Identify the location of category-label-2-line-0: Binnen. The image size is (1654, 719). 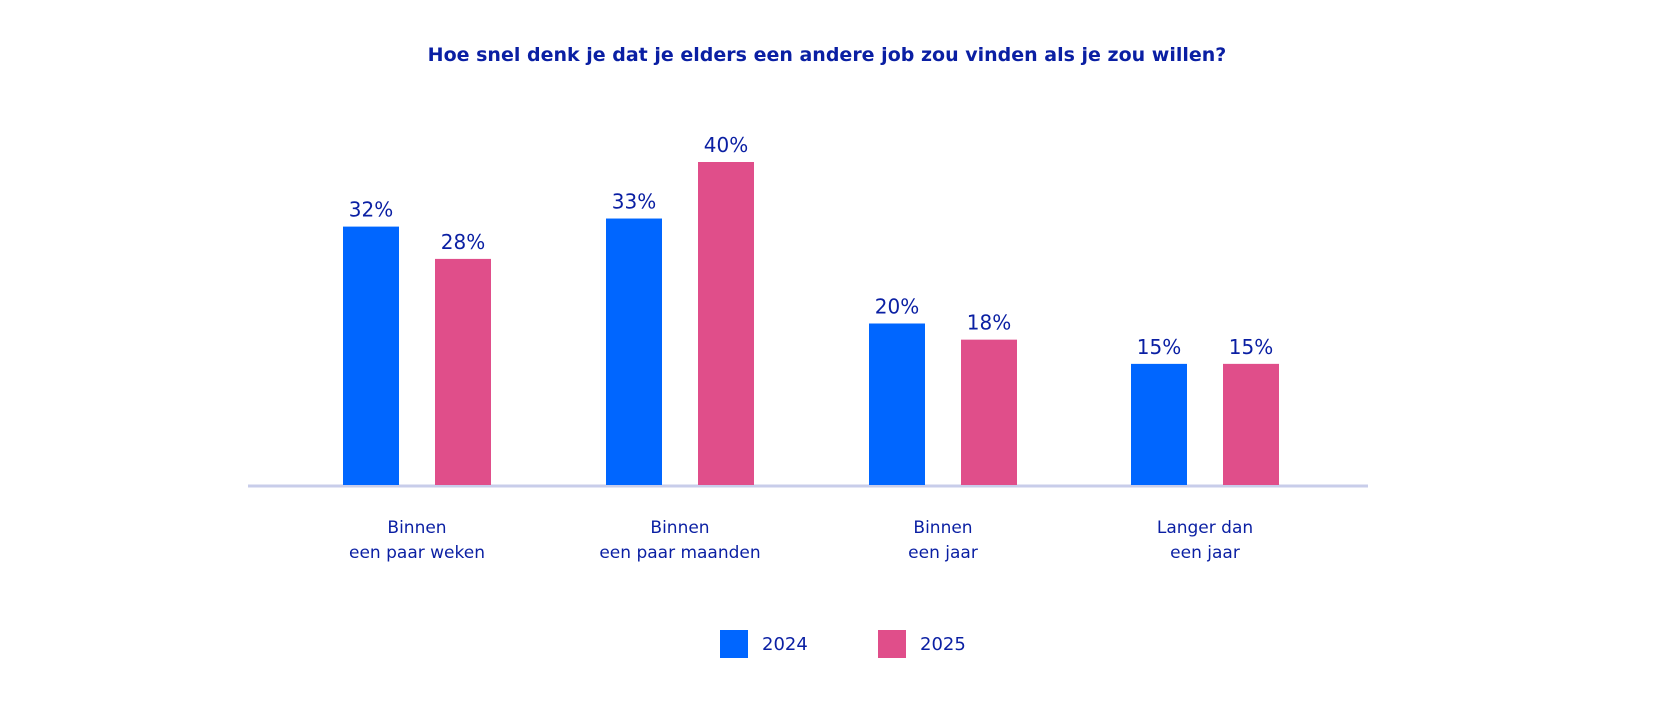
(942, 528).